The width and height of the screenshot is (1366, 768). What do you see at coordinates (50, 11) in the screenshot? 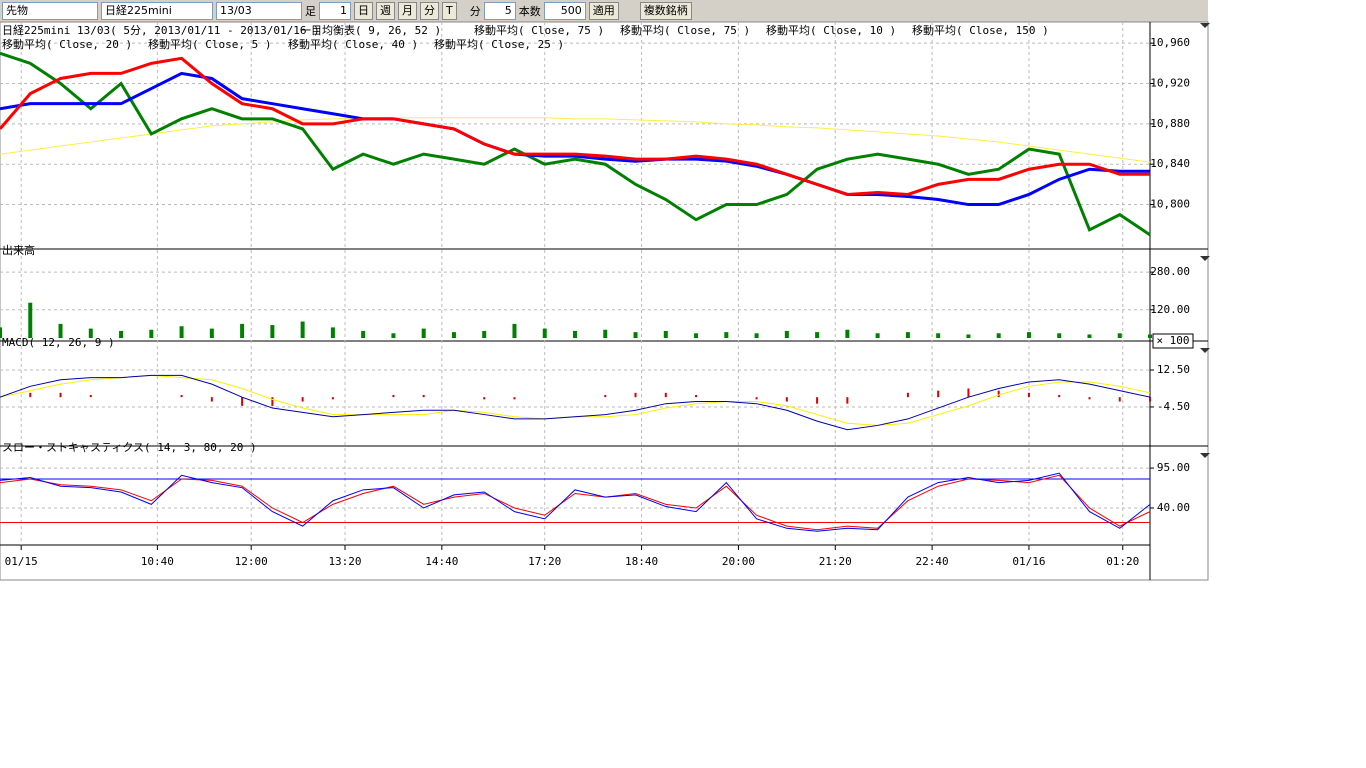
I see `select: 先物` at bounding box center [50, 11].